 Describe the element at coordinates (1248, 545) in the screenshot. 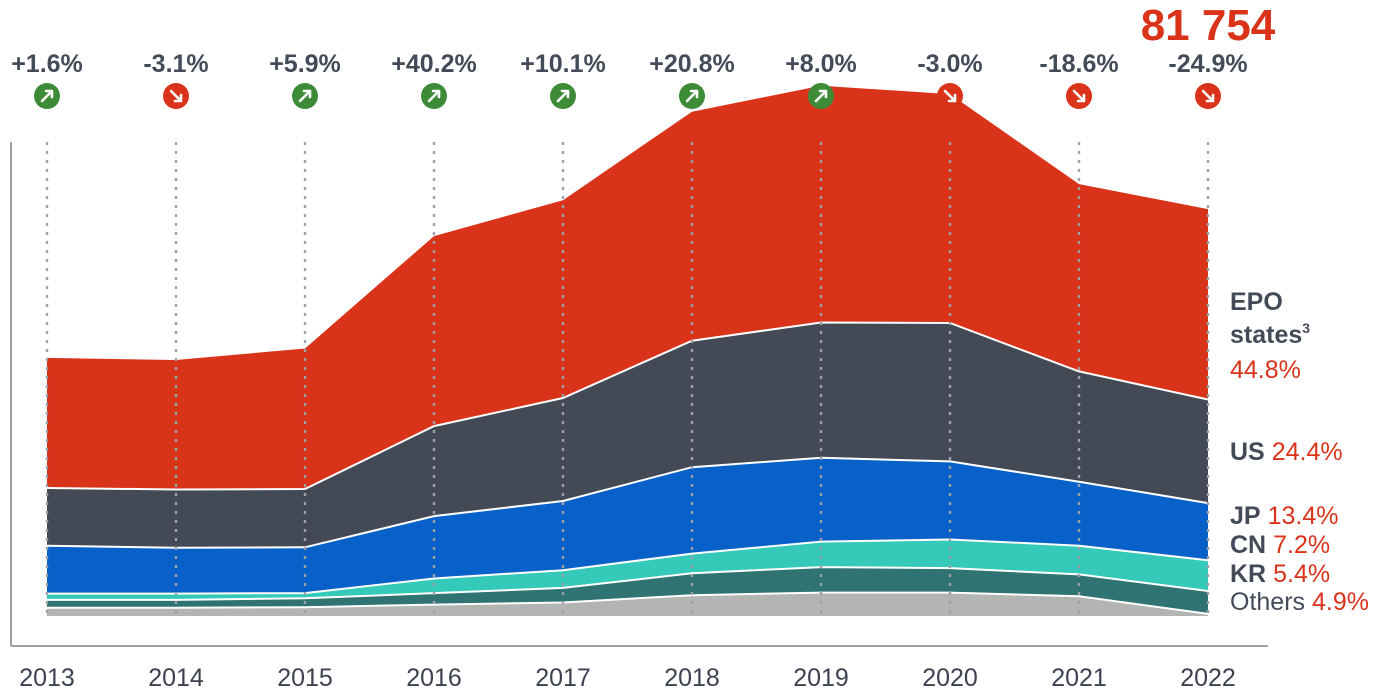

I see `legend-cn-name: CN` at that location.